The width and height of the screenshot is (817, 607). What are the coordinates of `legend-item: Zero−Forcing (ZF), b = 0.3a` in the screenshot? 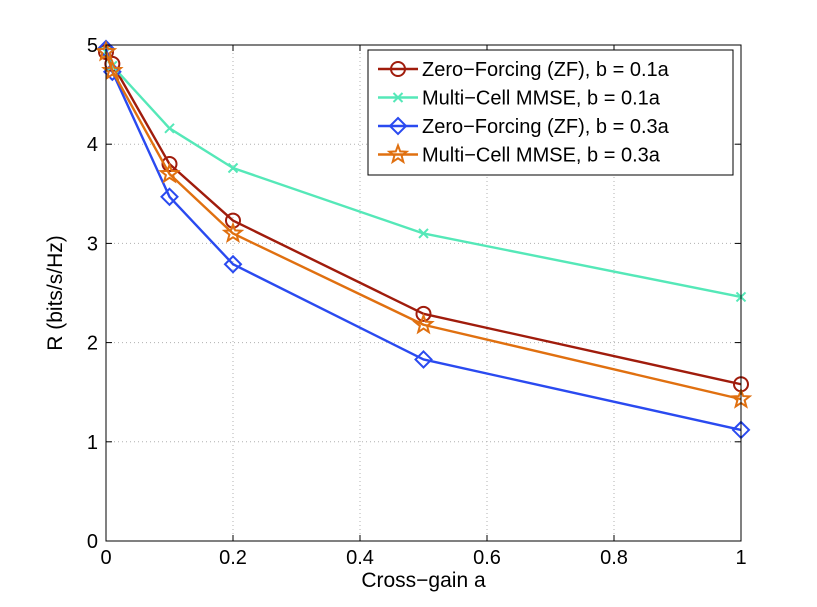 It's located at (524, 127).